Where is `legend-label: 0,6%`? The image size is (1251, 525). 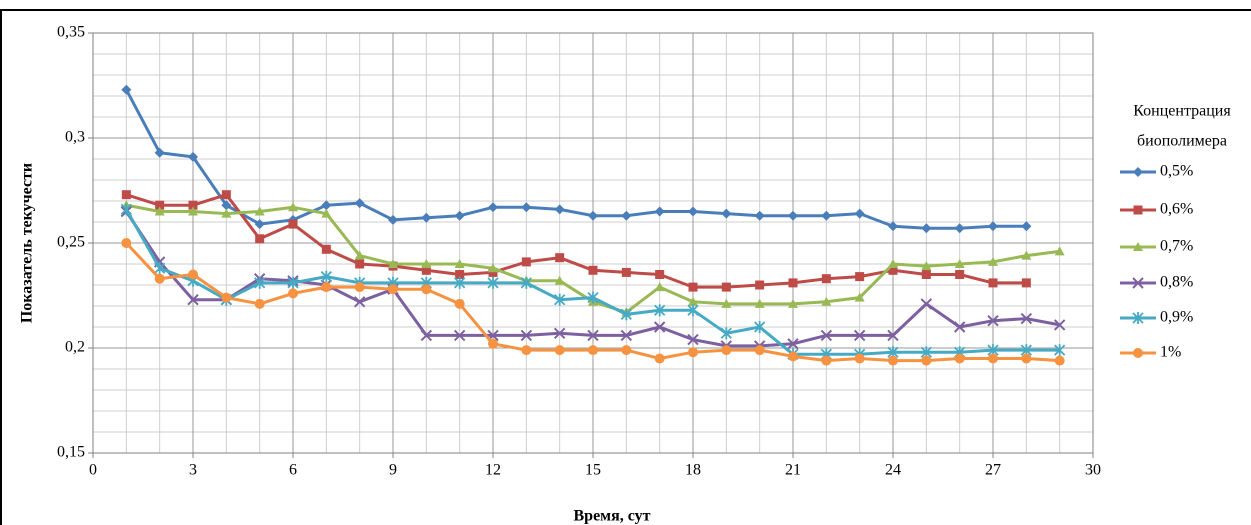 legend-label: 0,6% is located at coordinates (1176, 209).